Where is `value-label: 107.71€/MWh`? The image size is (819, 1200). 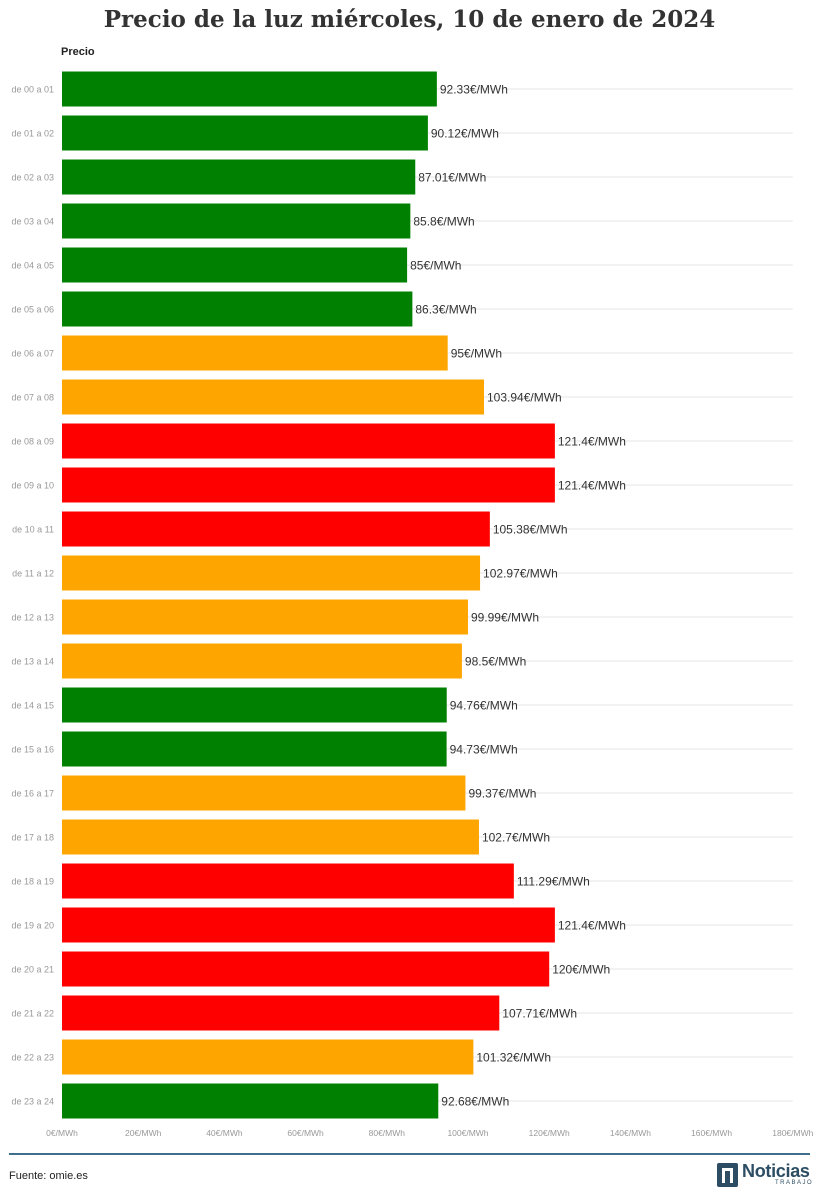 value-label: 107.71€/MWh is located at coordinates (539, 1014).